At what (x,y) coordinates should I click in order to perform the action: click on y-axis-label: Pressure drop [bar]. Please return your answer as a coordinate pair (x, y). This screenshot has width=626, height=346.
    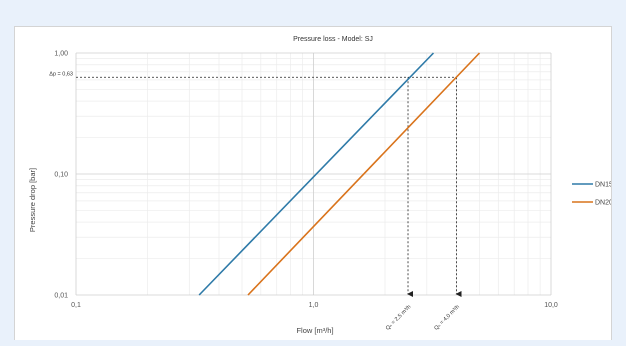
    Looking at the image, I should click on (32, 200).